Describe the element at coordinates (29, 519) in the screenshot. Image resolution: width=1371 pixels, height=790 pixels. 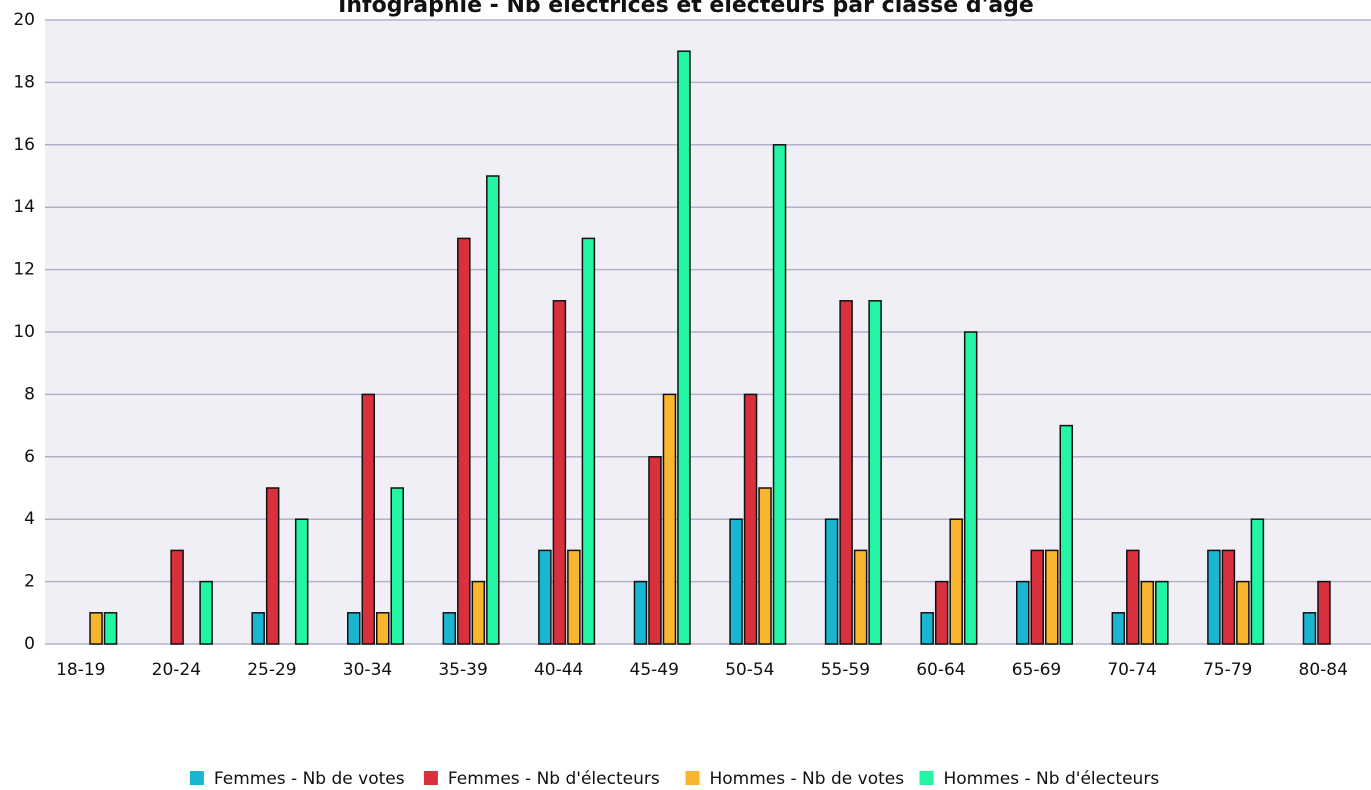
I see `y-tick-label: 4` at that location.